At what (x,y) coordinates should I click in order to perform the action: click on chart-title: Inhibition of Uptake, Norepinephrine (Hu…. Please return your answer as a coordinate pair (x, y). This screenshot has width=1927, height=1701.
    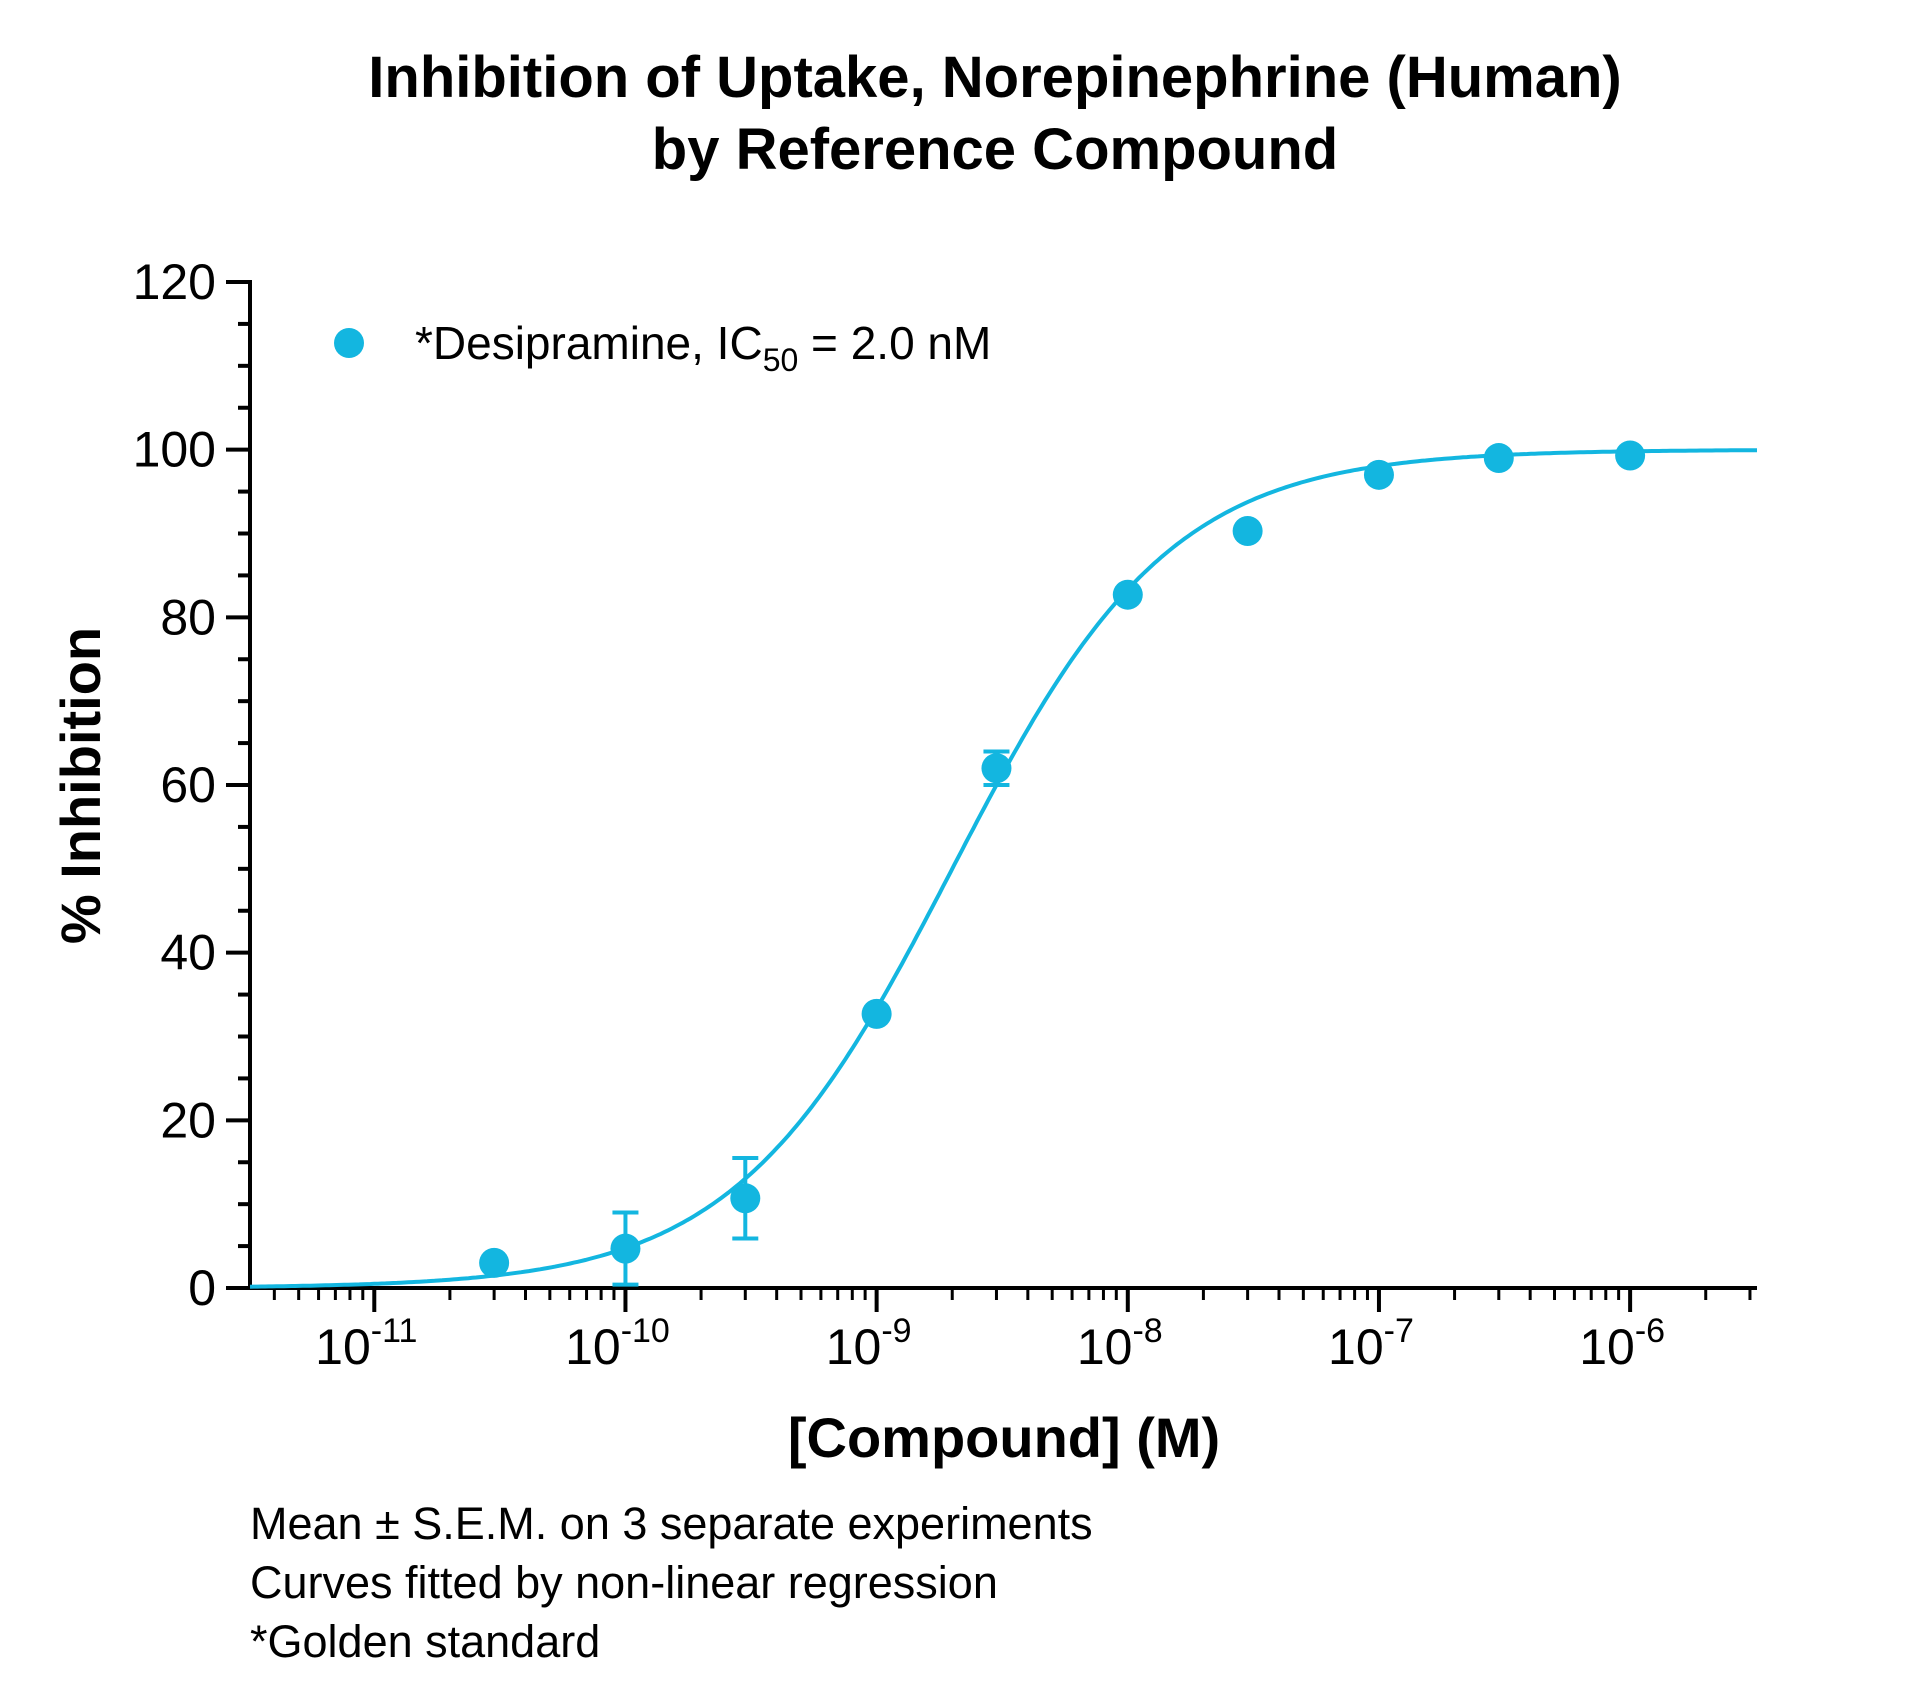
    Looking at the image, I should click on (995, 77).